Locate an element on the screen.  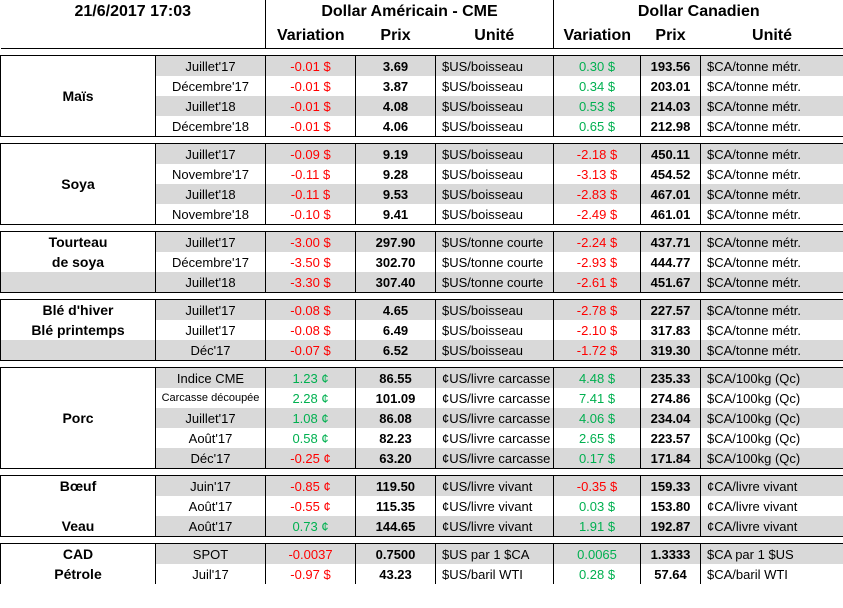
price-cad: 467.01 is located at coordinates (671, 194).